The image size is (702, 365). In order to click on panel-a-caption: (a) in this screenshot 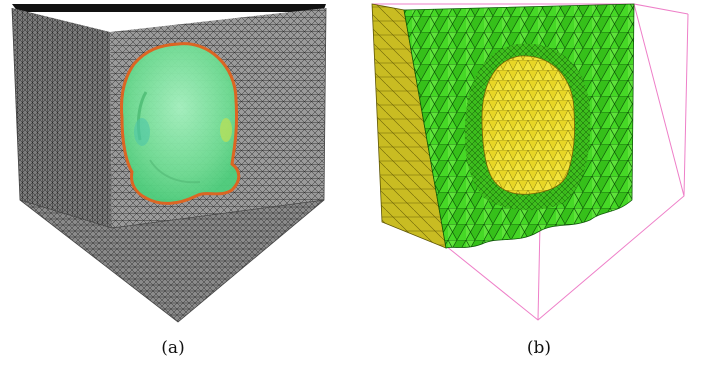, I will do `click(173, 348)`.